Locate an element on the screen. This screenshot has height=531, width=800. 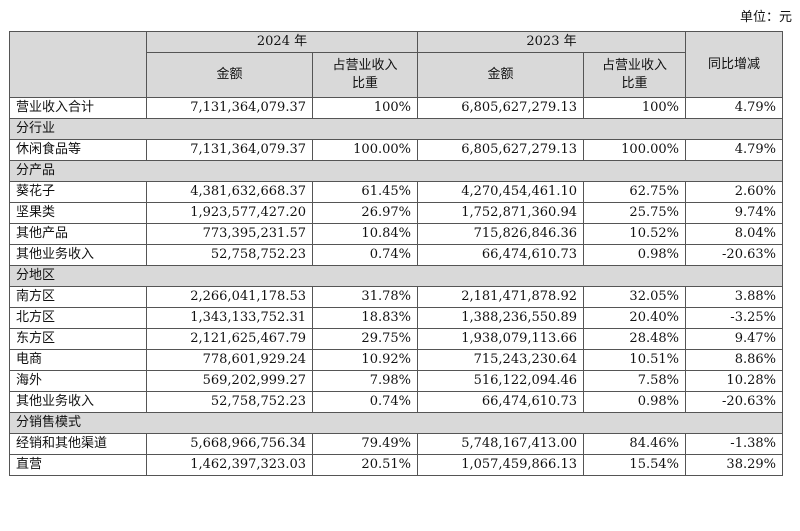
cell-yoy: 9.74% is located at coordinates (734, 213).